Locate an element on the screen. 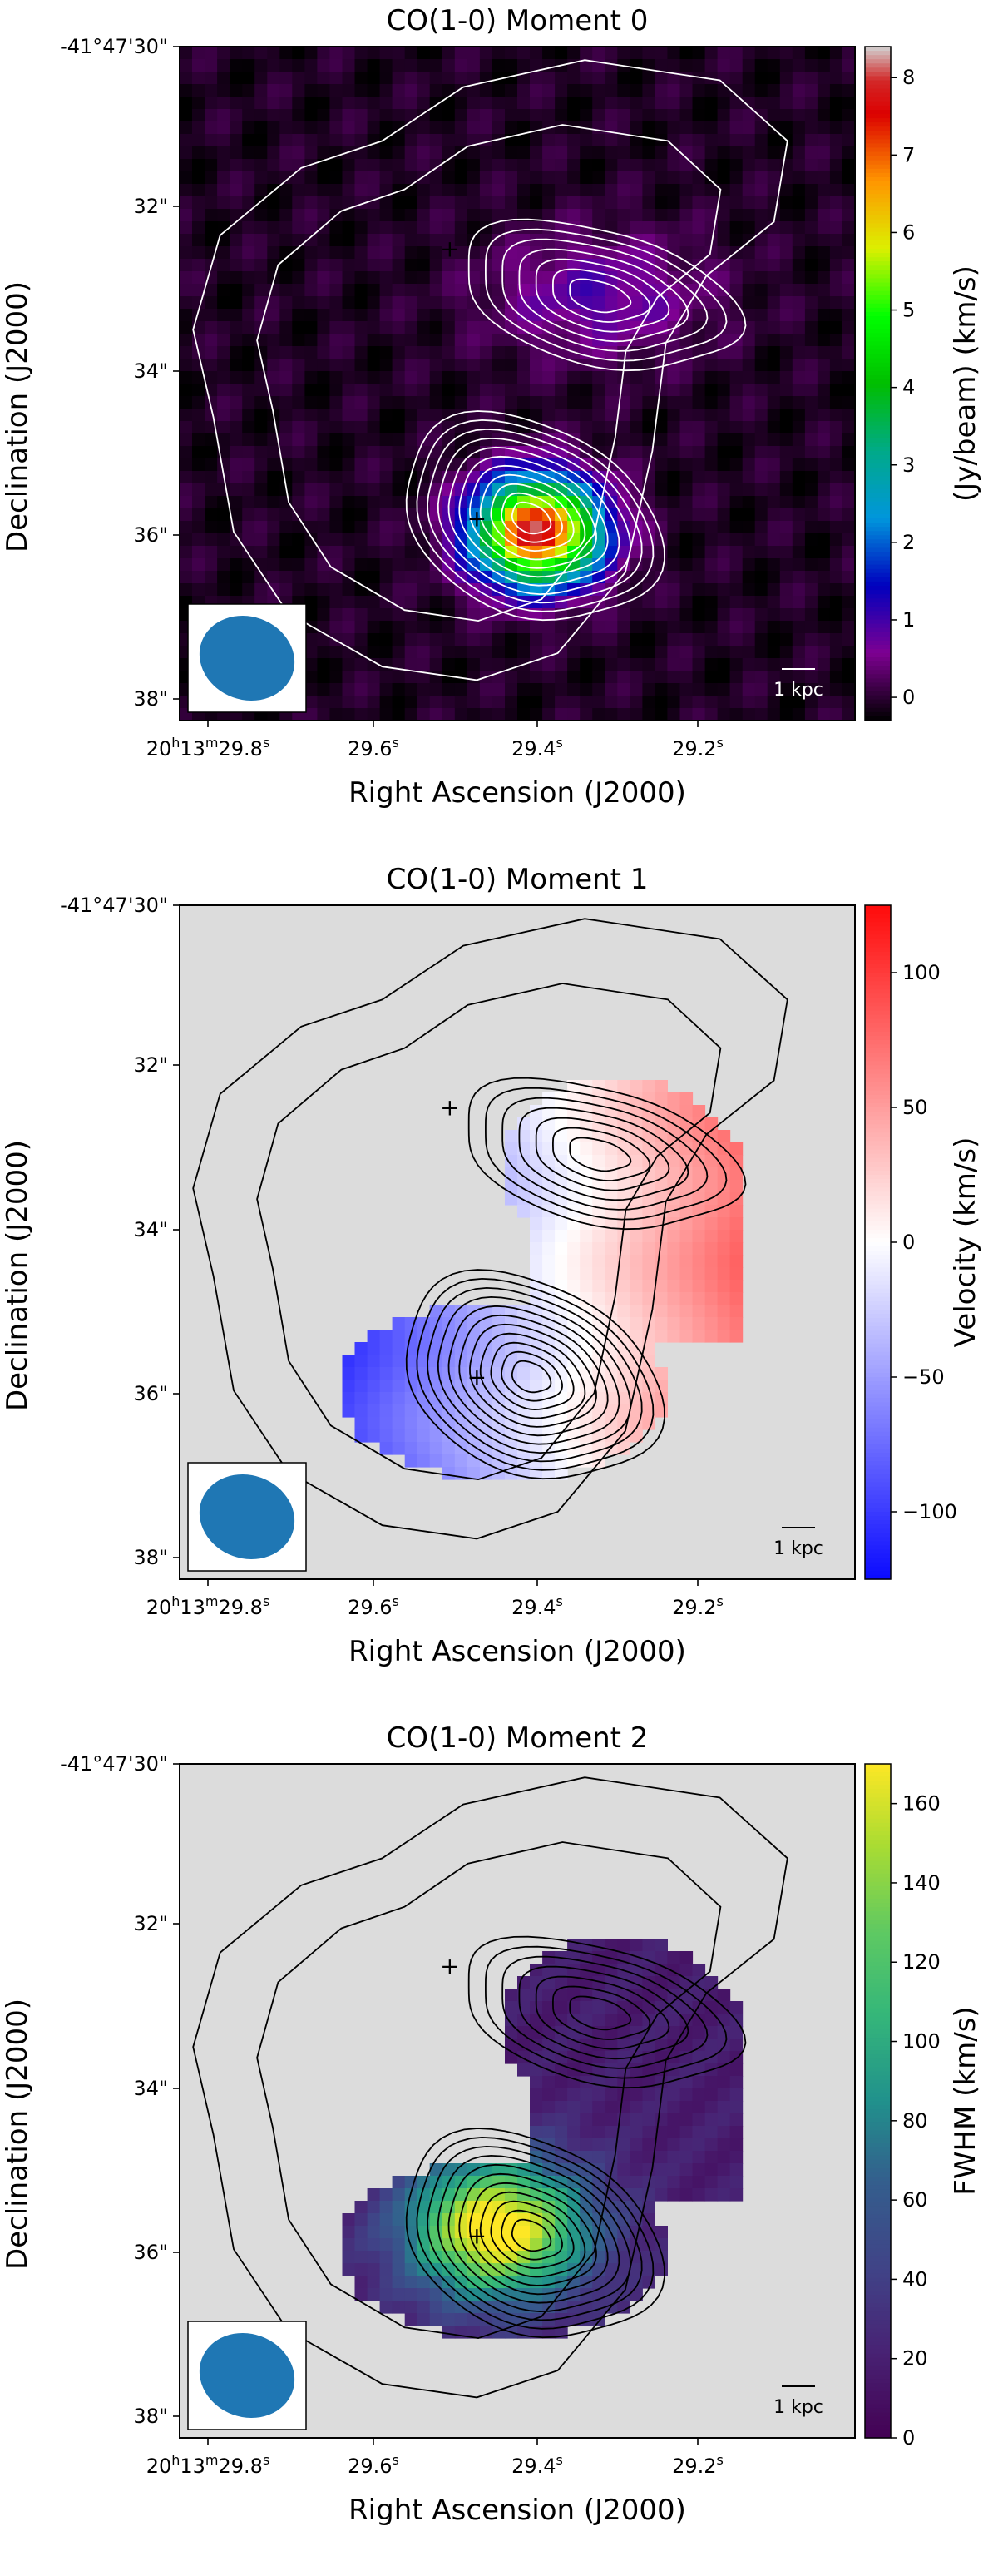 The height and width of the screenshot is (2576, 998). colorbar-tick-label: 50 is located at coordinates (915, 1107).